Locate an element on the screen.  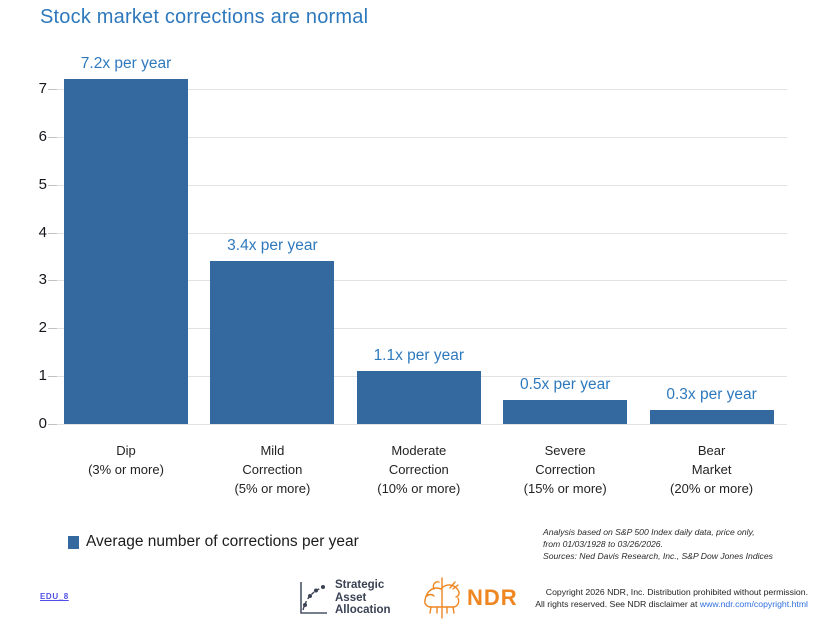
category-label-line: Market is located at coordinates (711, 469).